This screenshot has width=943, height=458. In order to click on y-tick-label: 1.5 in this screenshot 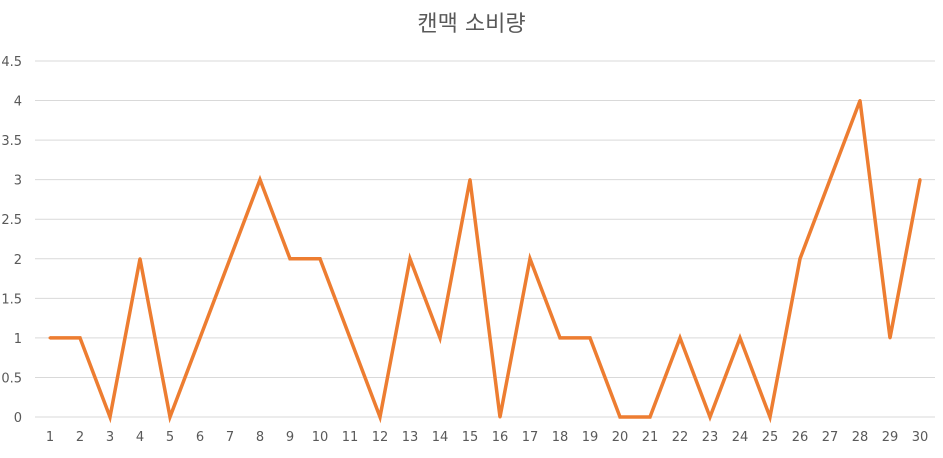, I will do `click(11, 299)`.